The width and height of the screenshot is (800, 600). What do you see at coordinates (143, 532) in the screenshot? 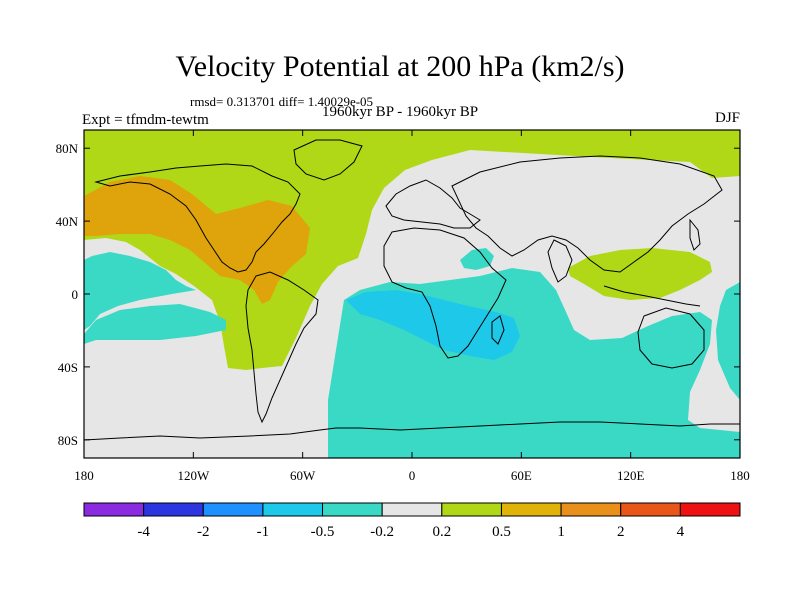
I see `colorbar-label: -4` at bounding box center [143, 532].